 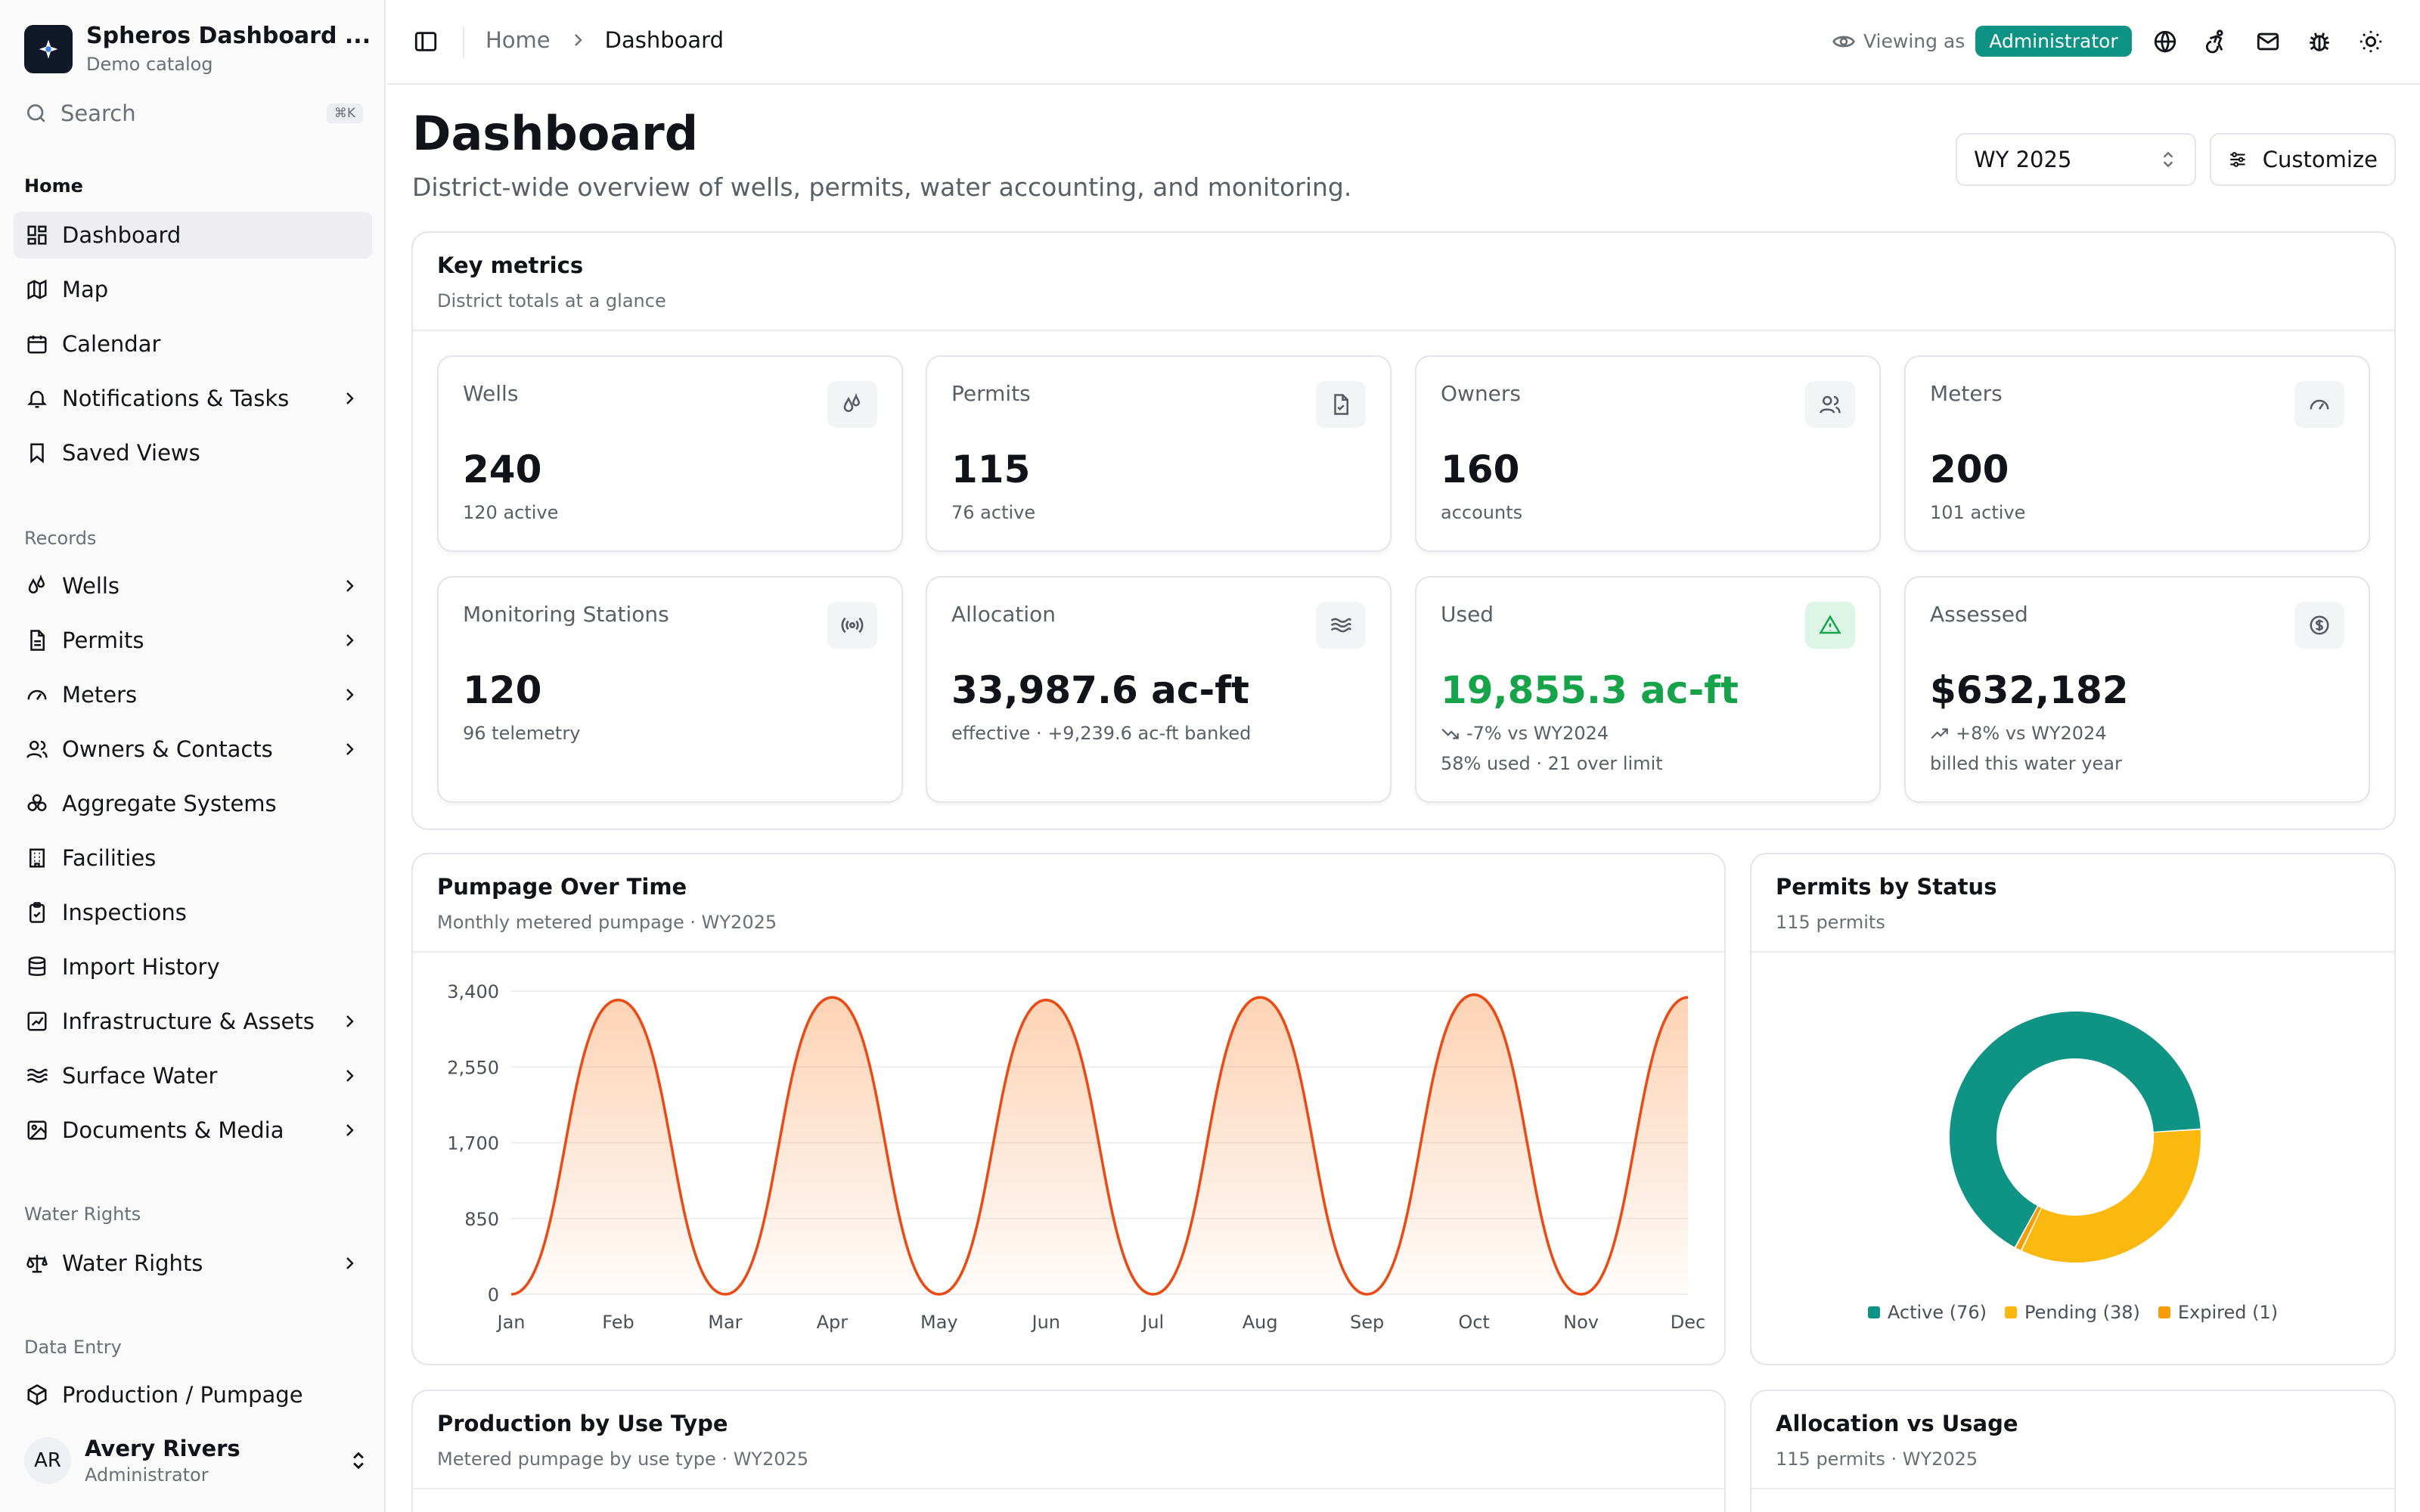 I want to click on card-header: Key metrics District totals at a glance, so click(x=1403, y=282).